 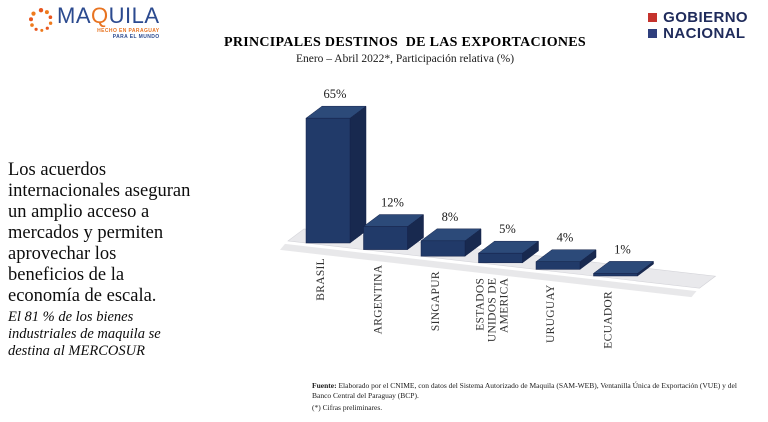 What do you see at coordinates (335, 94) in the screenshot?
I see `value-label: 65%` at bounding box center [335, 94].